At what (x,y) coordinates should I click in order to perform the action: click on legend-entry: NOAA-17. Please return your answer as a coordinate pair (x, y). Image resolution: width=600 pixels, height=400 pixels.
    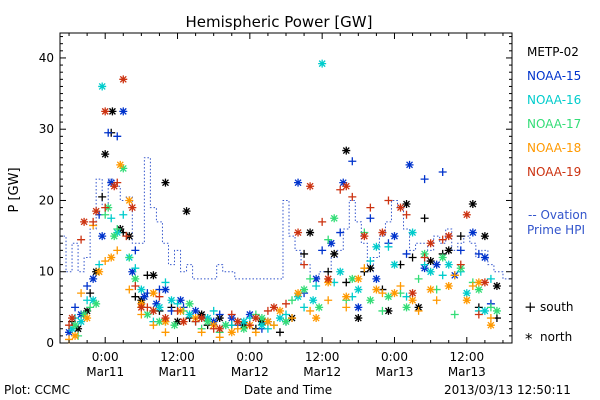
    Looking at the image, I should click on (554, 124).